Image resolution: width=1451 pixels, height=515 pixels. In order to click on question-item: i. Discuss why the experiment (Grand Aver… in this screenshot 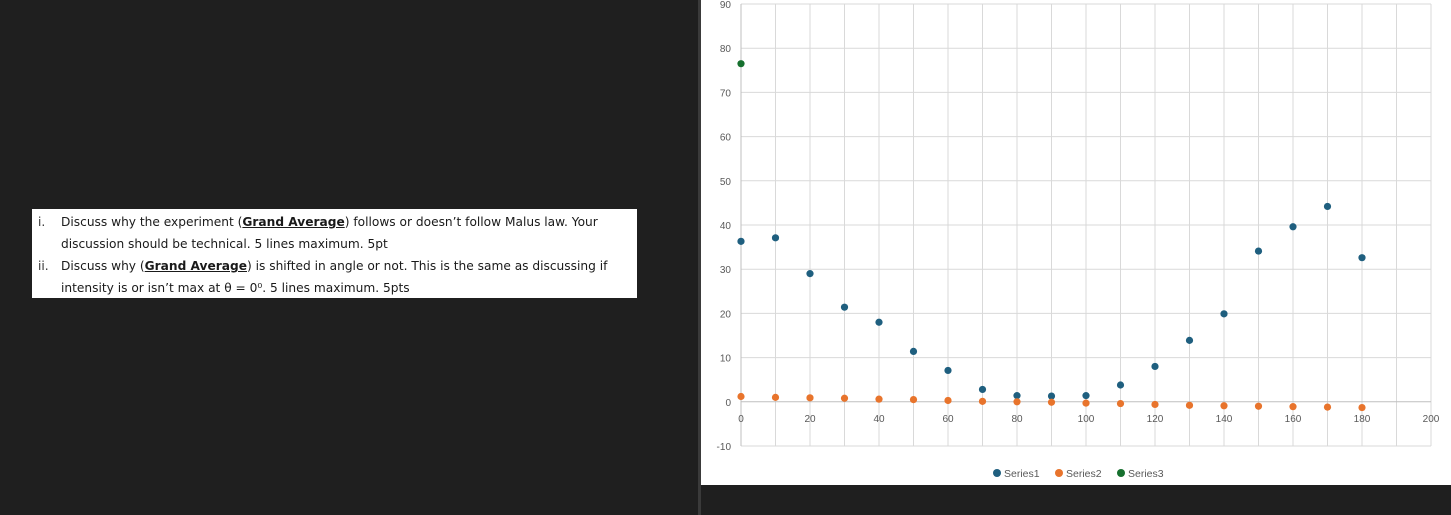, I will do `click(333, 233)`.